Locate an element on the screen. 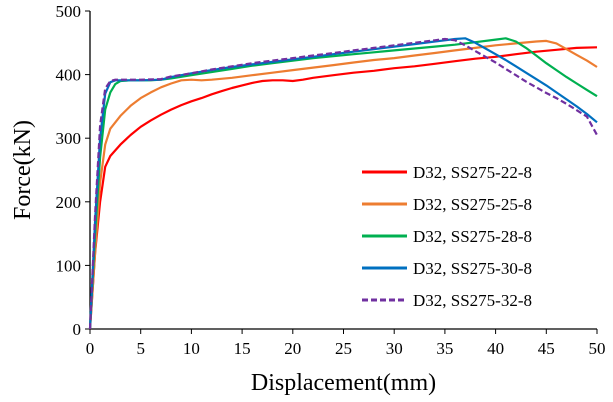  y-tick-label: 200 is located at coordinates (69, 202).